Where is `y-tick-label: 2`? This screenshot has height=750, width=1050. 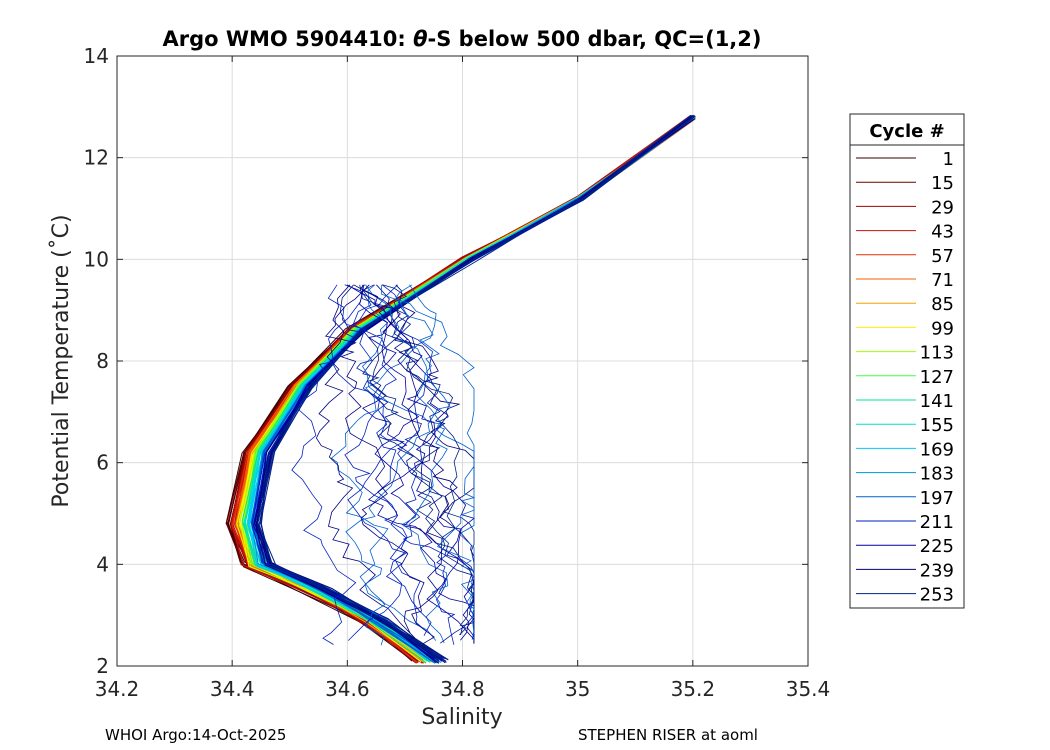
y-tick-label: 2 is located at coordinates (102, 666).